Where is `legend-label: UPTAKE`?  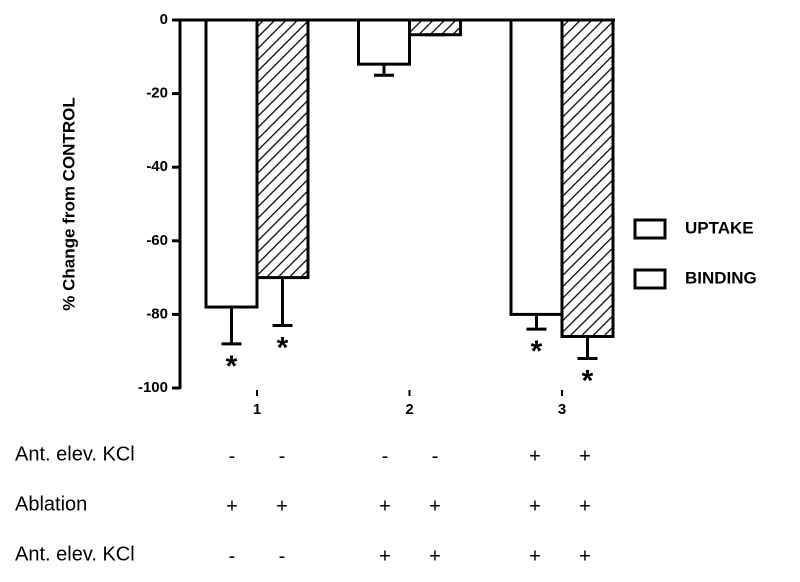
legend-label: UPTAKE is located at coordinates (719, 227).